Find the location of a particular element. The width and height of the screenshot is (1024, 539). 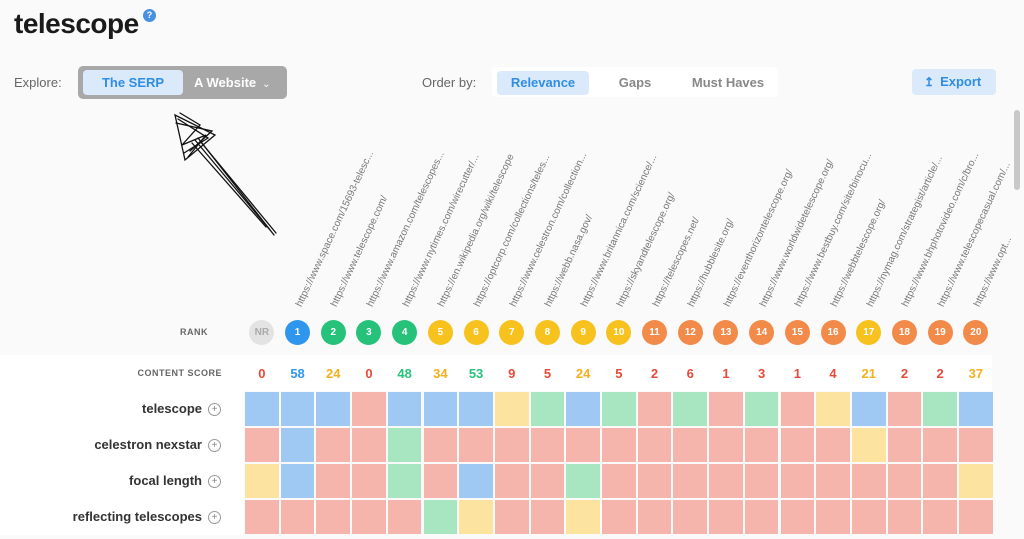

rank-badge: 6 is located at coordinates (476, 332).